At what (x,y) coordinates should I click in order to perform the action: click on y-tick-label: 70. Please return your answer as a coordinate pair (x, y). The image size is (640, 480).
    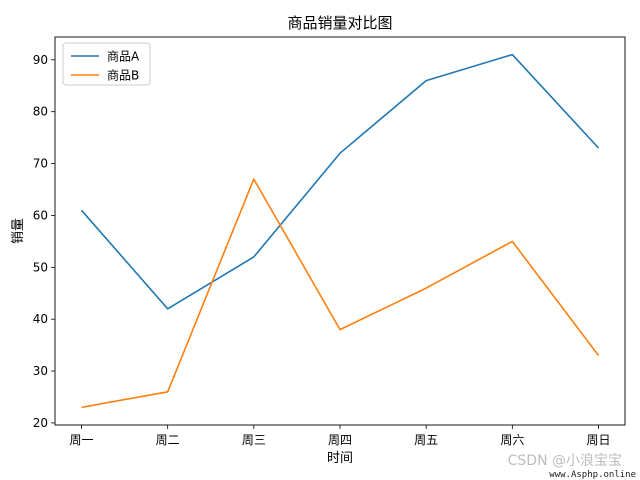
    Looking at the image, I should click on (40, 164).